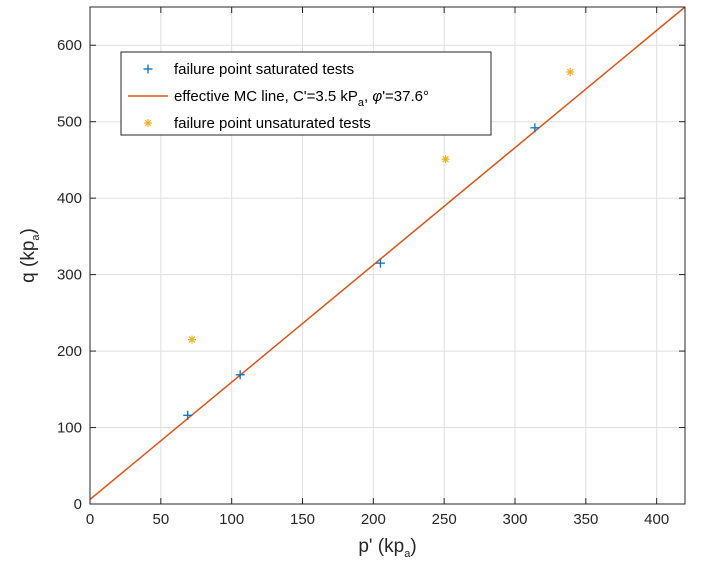  Describe the element at coordinates (90, 519) in the screenshot. I see `x-tick-label: 0` at that location.